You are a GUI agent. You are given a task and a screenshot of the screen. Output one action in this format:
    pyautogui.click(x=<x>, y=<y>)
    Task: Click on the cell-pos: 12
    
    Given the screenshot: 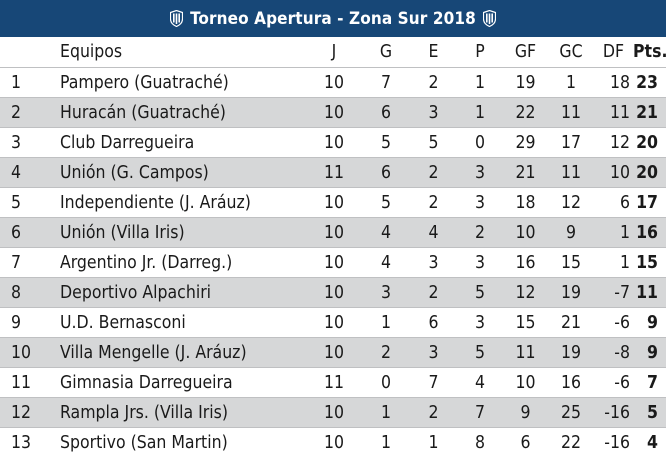 What is the action you would take?
    pyautogui.click(x=24, y=413)
    